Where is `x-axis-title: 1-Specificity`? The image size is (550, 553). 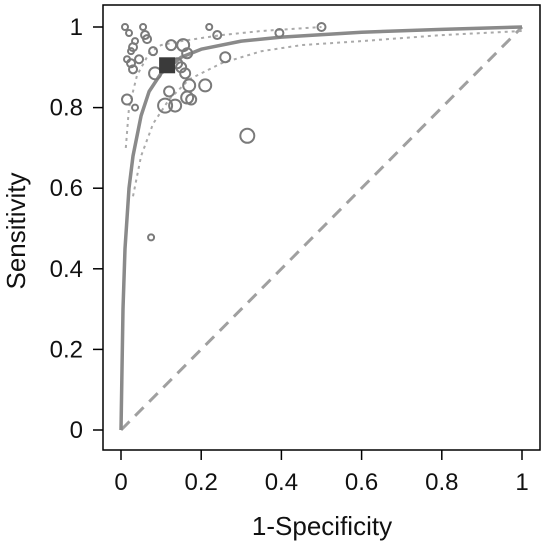 x-axis-title: 1-Specificity is located at coordinates (322, 526).